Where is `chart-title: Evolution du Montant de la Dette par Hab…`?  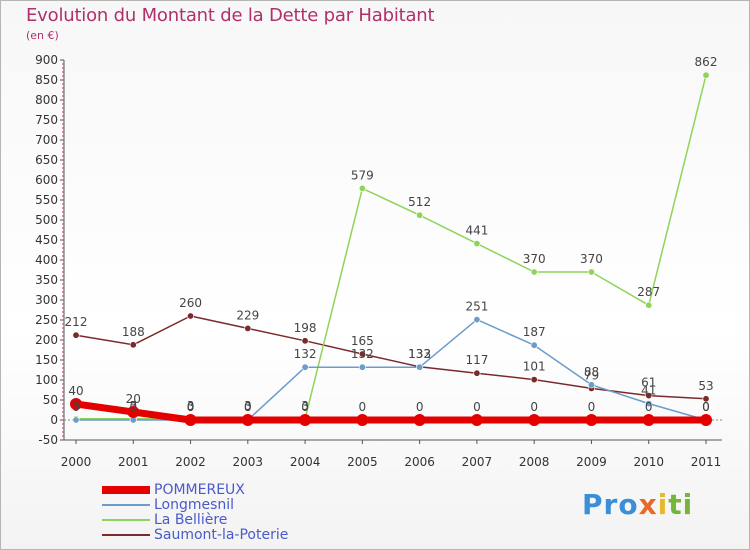 chart-title: Evolution du Montant de la Dette par Hab… is located at coordinates (230, 15).